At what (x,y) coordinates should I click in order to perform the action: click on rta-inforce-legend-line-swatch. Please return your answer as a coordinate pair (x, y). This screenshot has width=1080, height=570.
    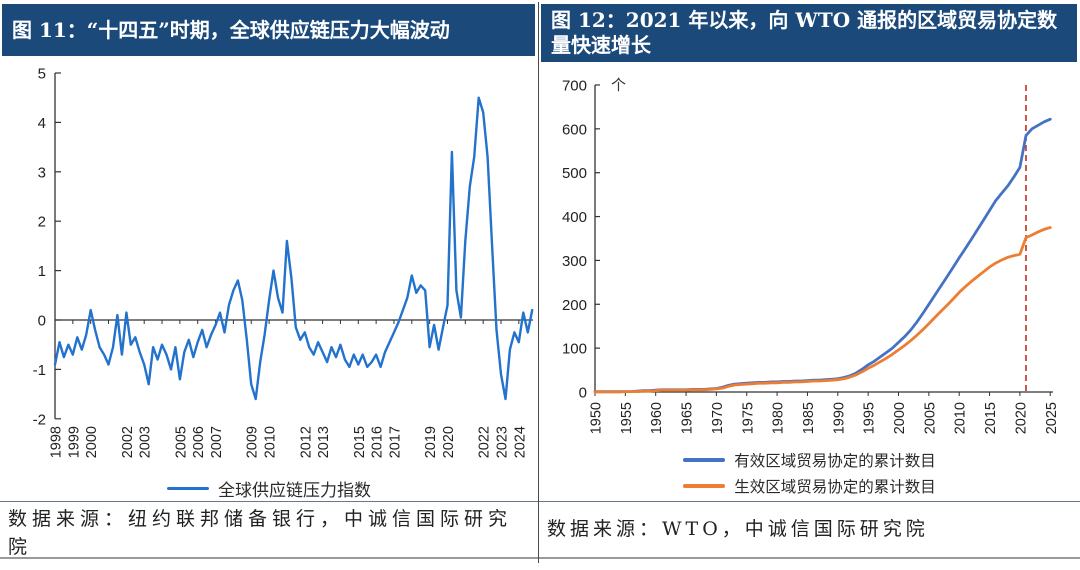
    Looking at the image, I should click on (704, 486).